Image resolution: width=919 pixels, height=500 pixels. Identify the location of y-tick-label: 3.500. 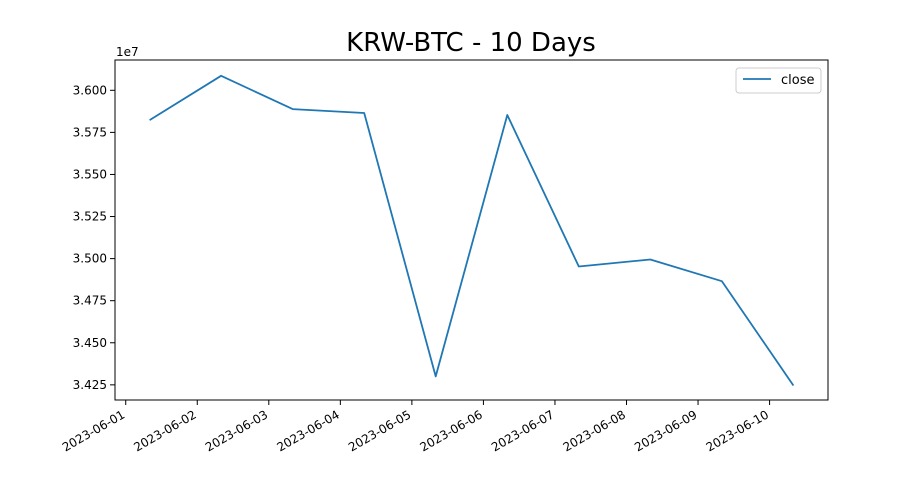
(90, 259).